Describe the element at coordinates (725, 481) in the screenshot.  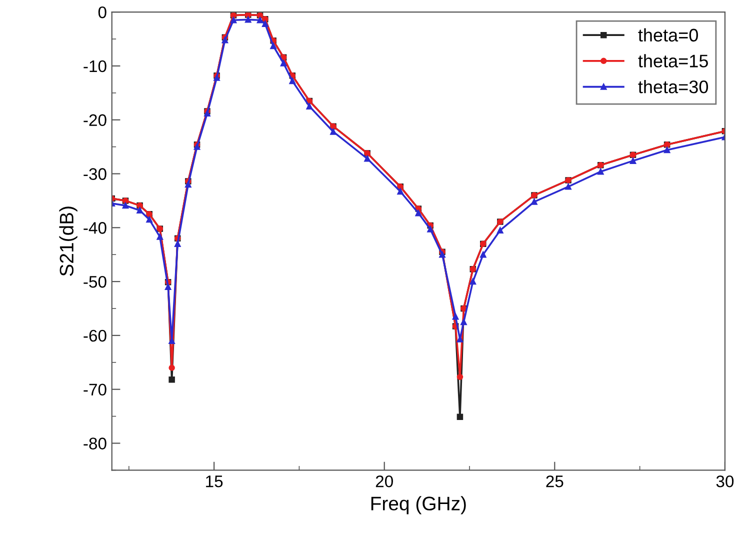
I see `x-tick-label: 30` at that location.